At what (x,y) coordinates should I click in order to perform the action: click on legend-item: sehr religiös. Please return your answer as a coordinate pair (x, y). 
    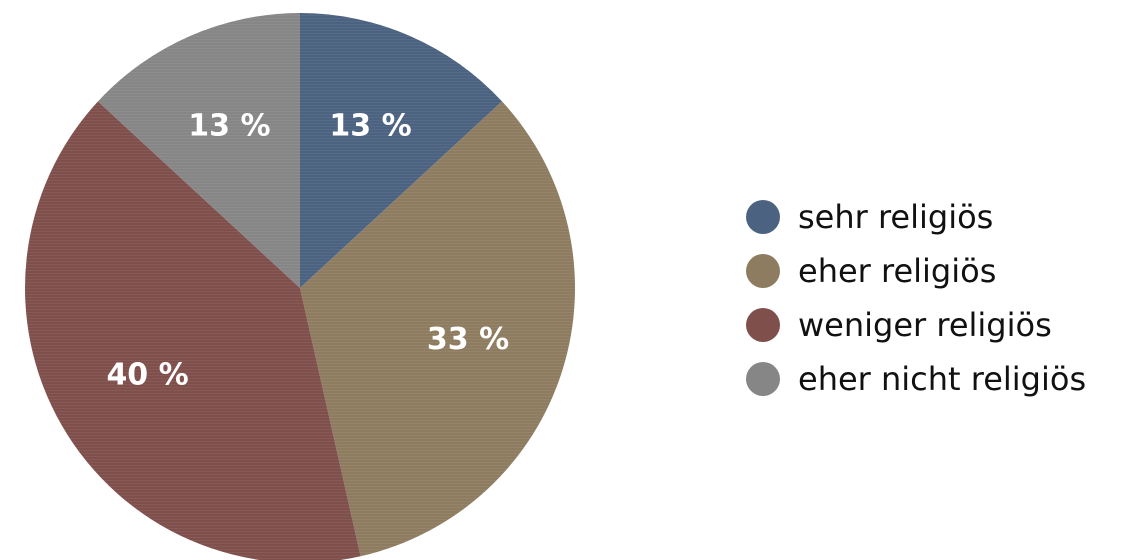
    Looking at the image, I should click on (931, 217).